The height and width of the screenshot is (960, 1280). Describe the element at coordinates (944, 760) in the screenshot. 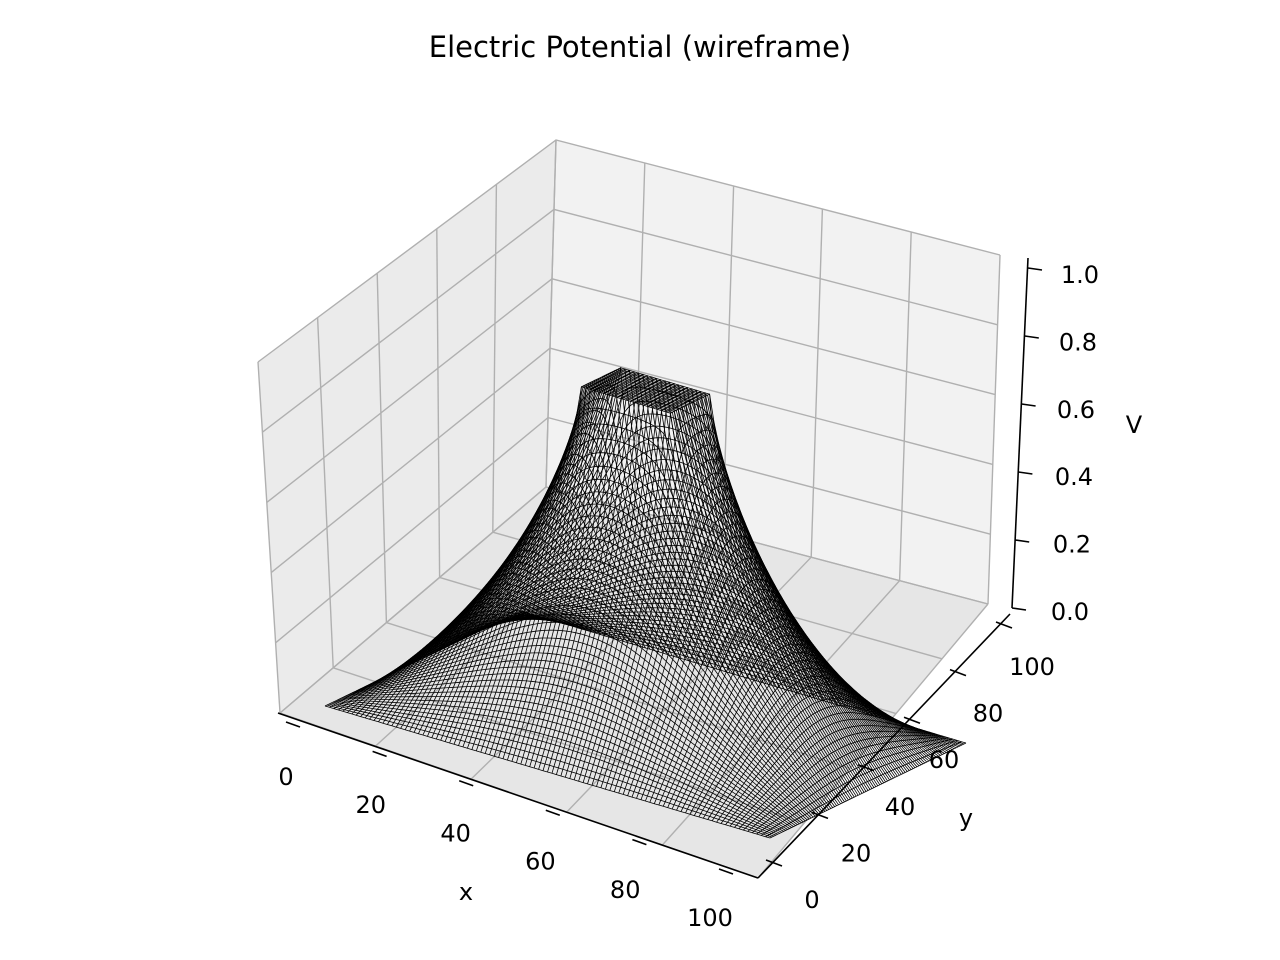

I see `y-tick-label: 60` at that location.